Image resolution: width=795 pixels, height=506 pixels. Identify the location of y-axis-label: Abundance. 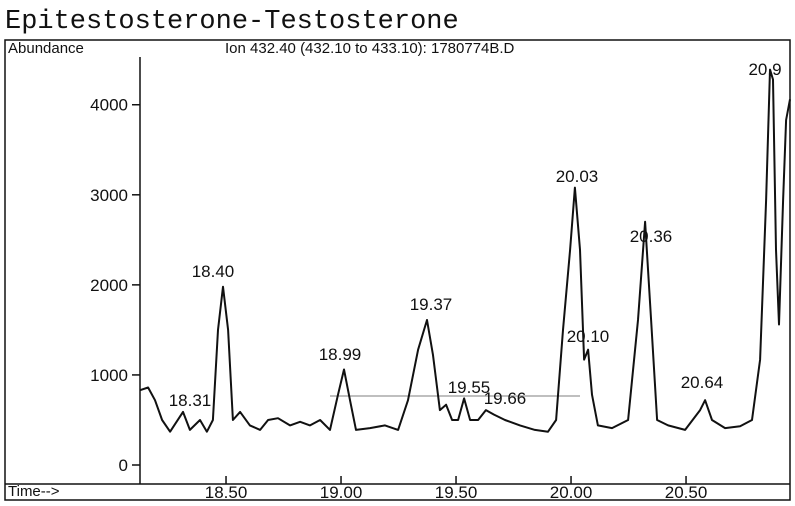
(46, 48).